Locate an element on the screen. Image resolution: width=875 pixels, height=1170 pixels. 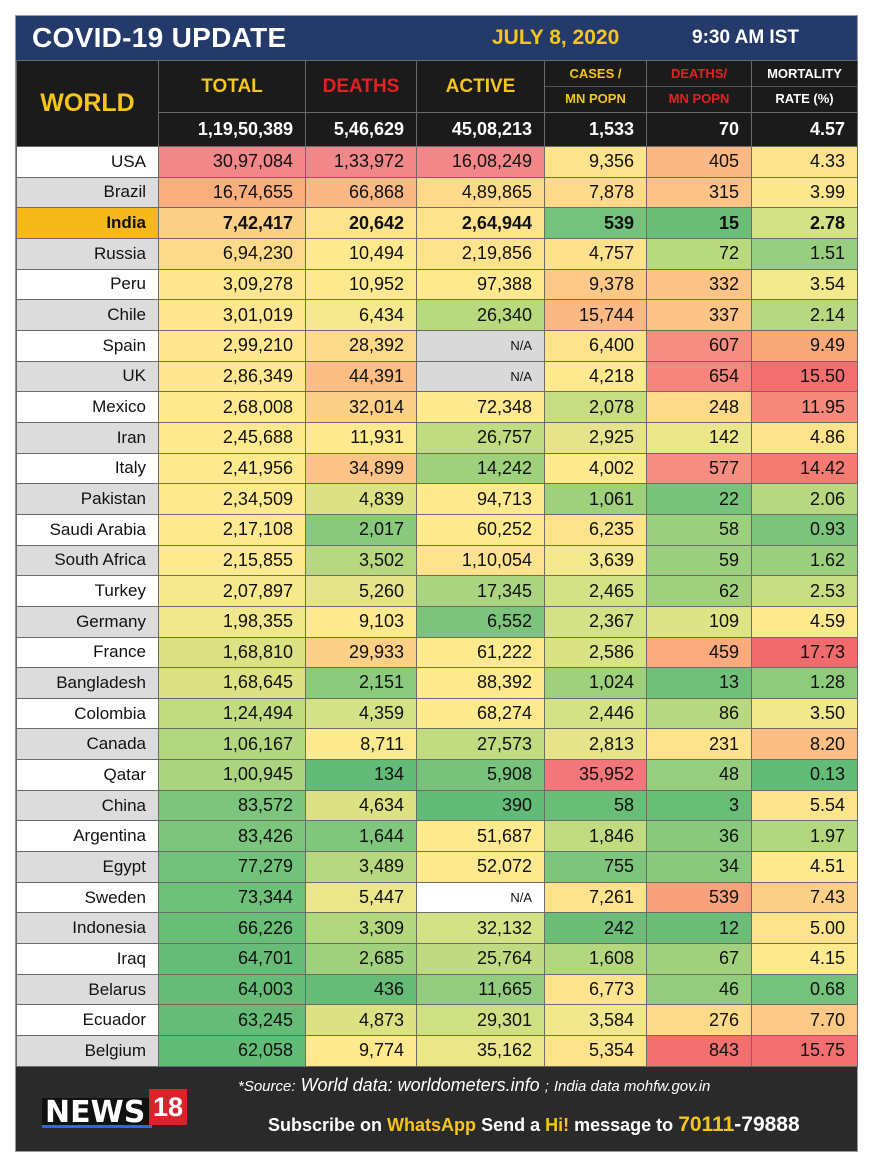
country-name: Belgium is located at coordinates (87, 1051).